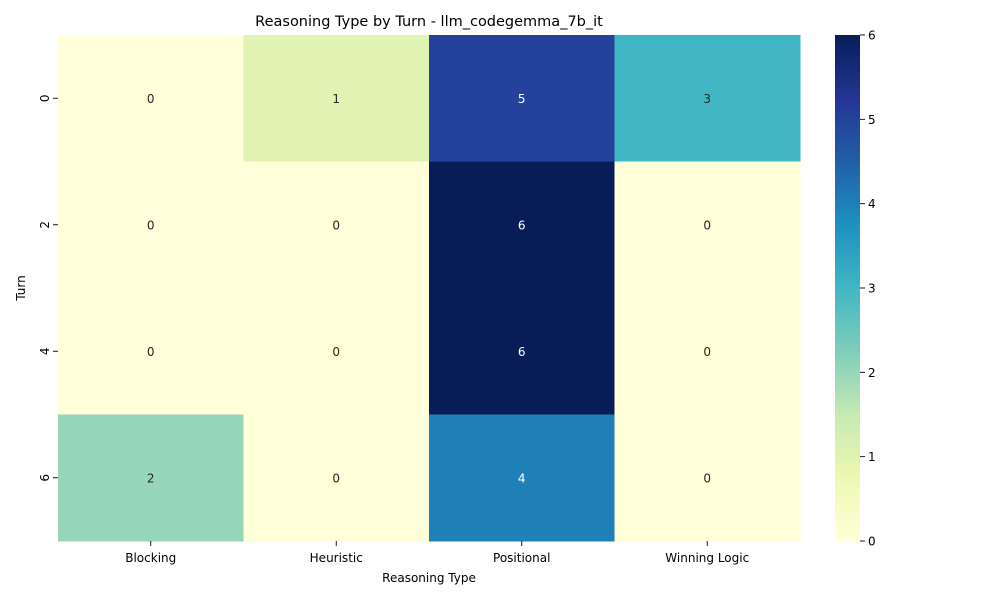 This screenshot has height=600, width=1000. I want to click on colorbar-tick-label: 0, so click(872, 542).